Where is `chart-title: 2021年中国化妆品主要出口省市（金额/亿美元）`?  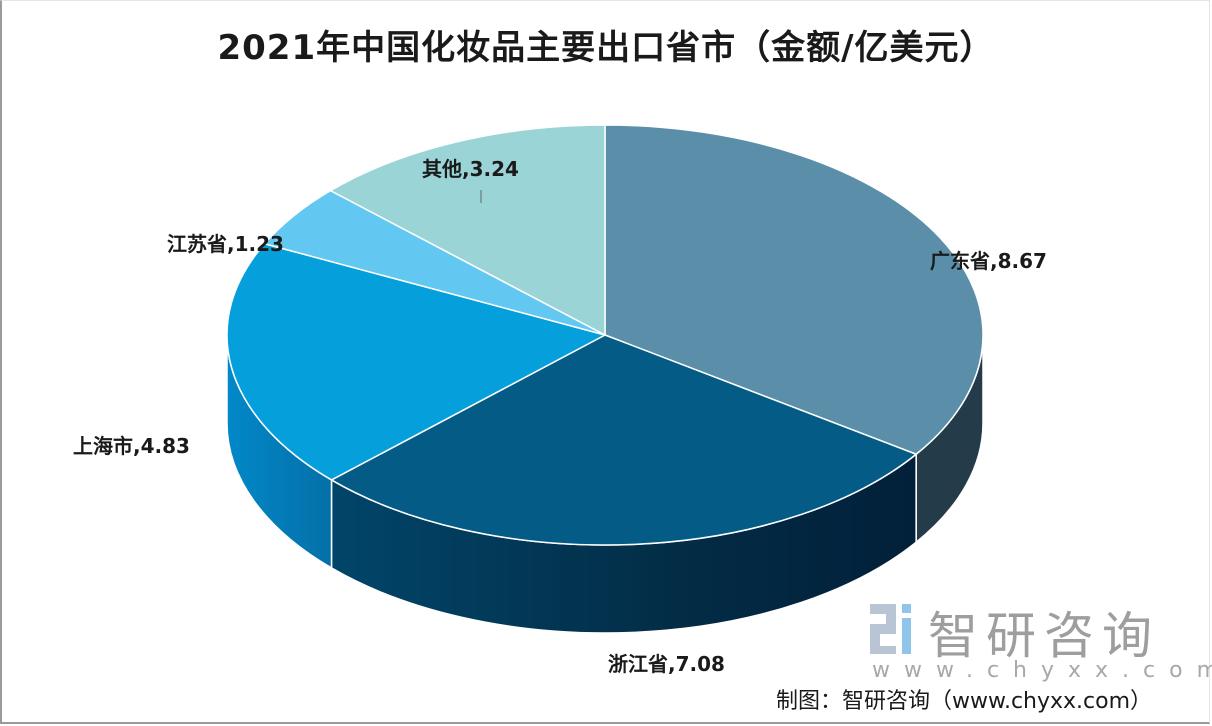
chart-title: 2021年中国化妆品主要出口省市（金额/亿美元） is located at coordinates (606, 48).